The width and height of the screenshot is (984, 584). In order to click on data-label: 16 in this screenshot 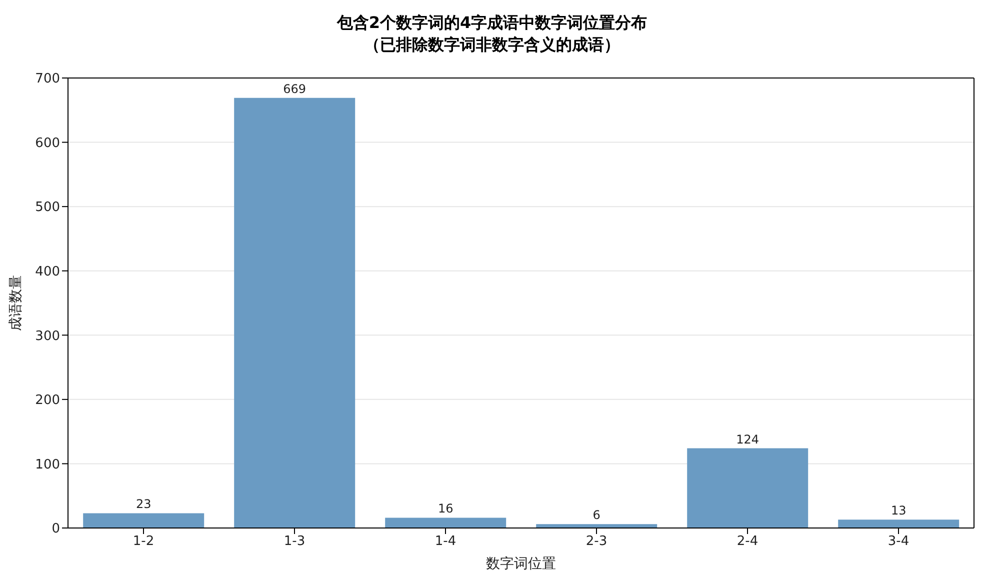, I will do `click(446, 509)`.